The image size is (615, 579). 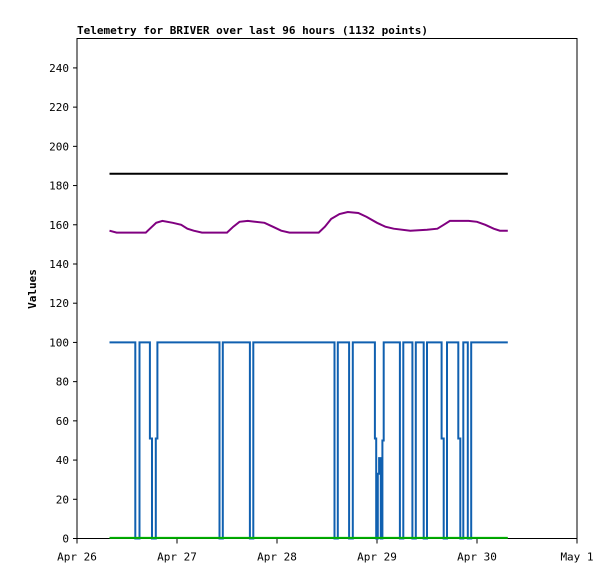 I want to click on y-tick-label: 100, so click(x=59, y=342).